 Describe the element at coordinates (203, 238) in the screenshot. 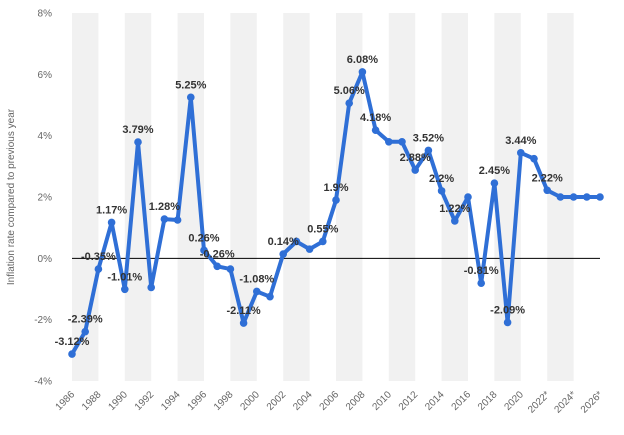

I see `data-label: 0.26%` at that location.